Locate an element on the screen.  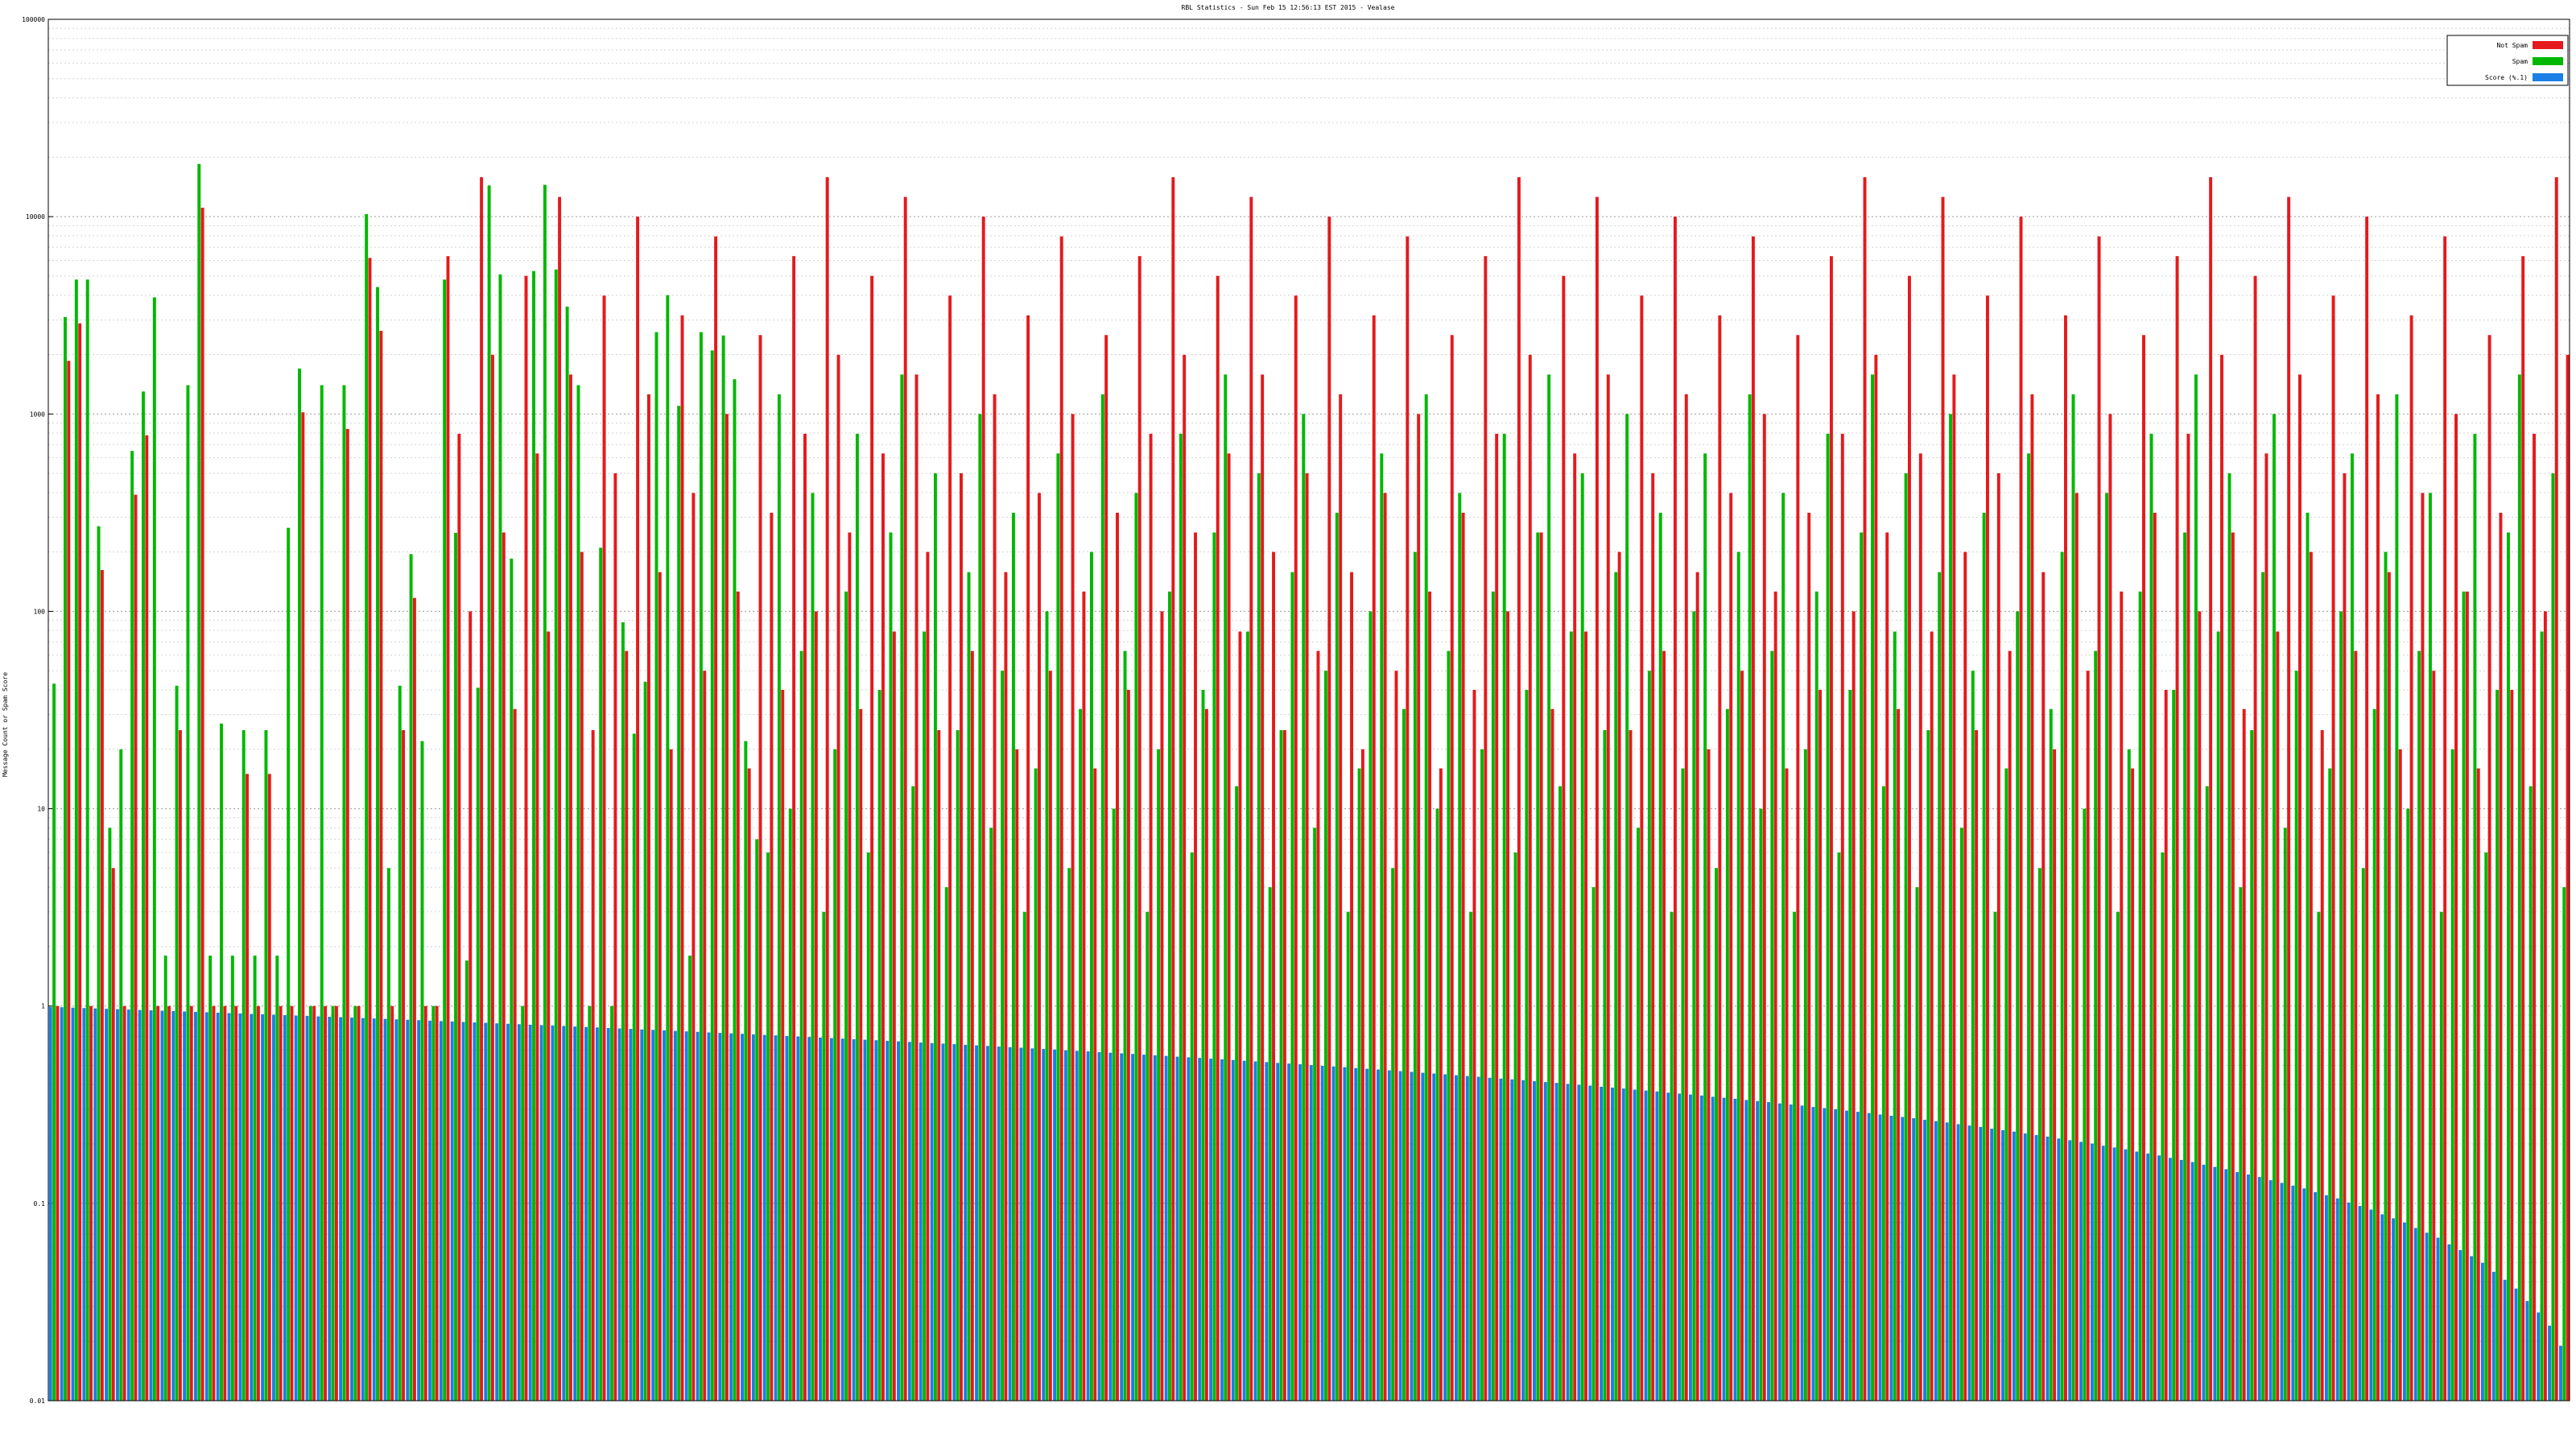
y-tick-label: 1000 is located at coordinates (37, 414).